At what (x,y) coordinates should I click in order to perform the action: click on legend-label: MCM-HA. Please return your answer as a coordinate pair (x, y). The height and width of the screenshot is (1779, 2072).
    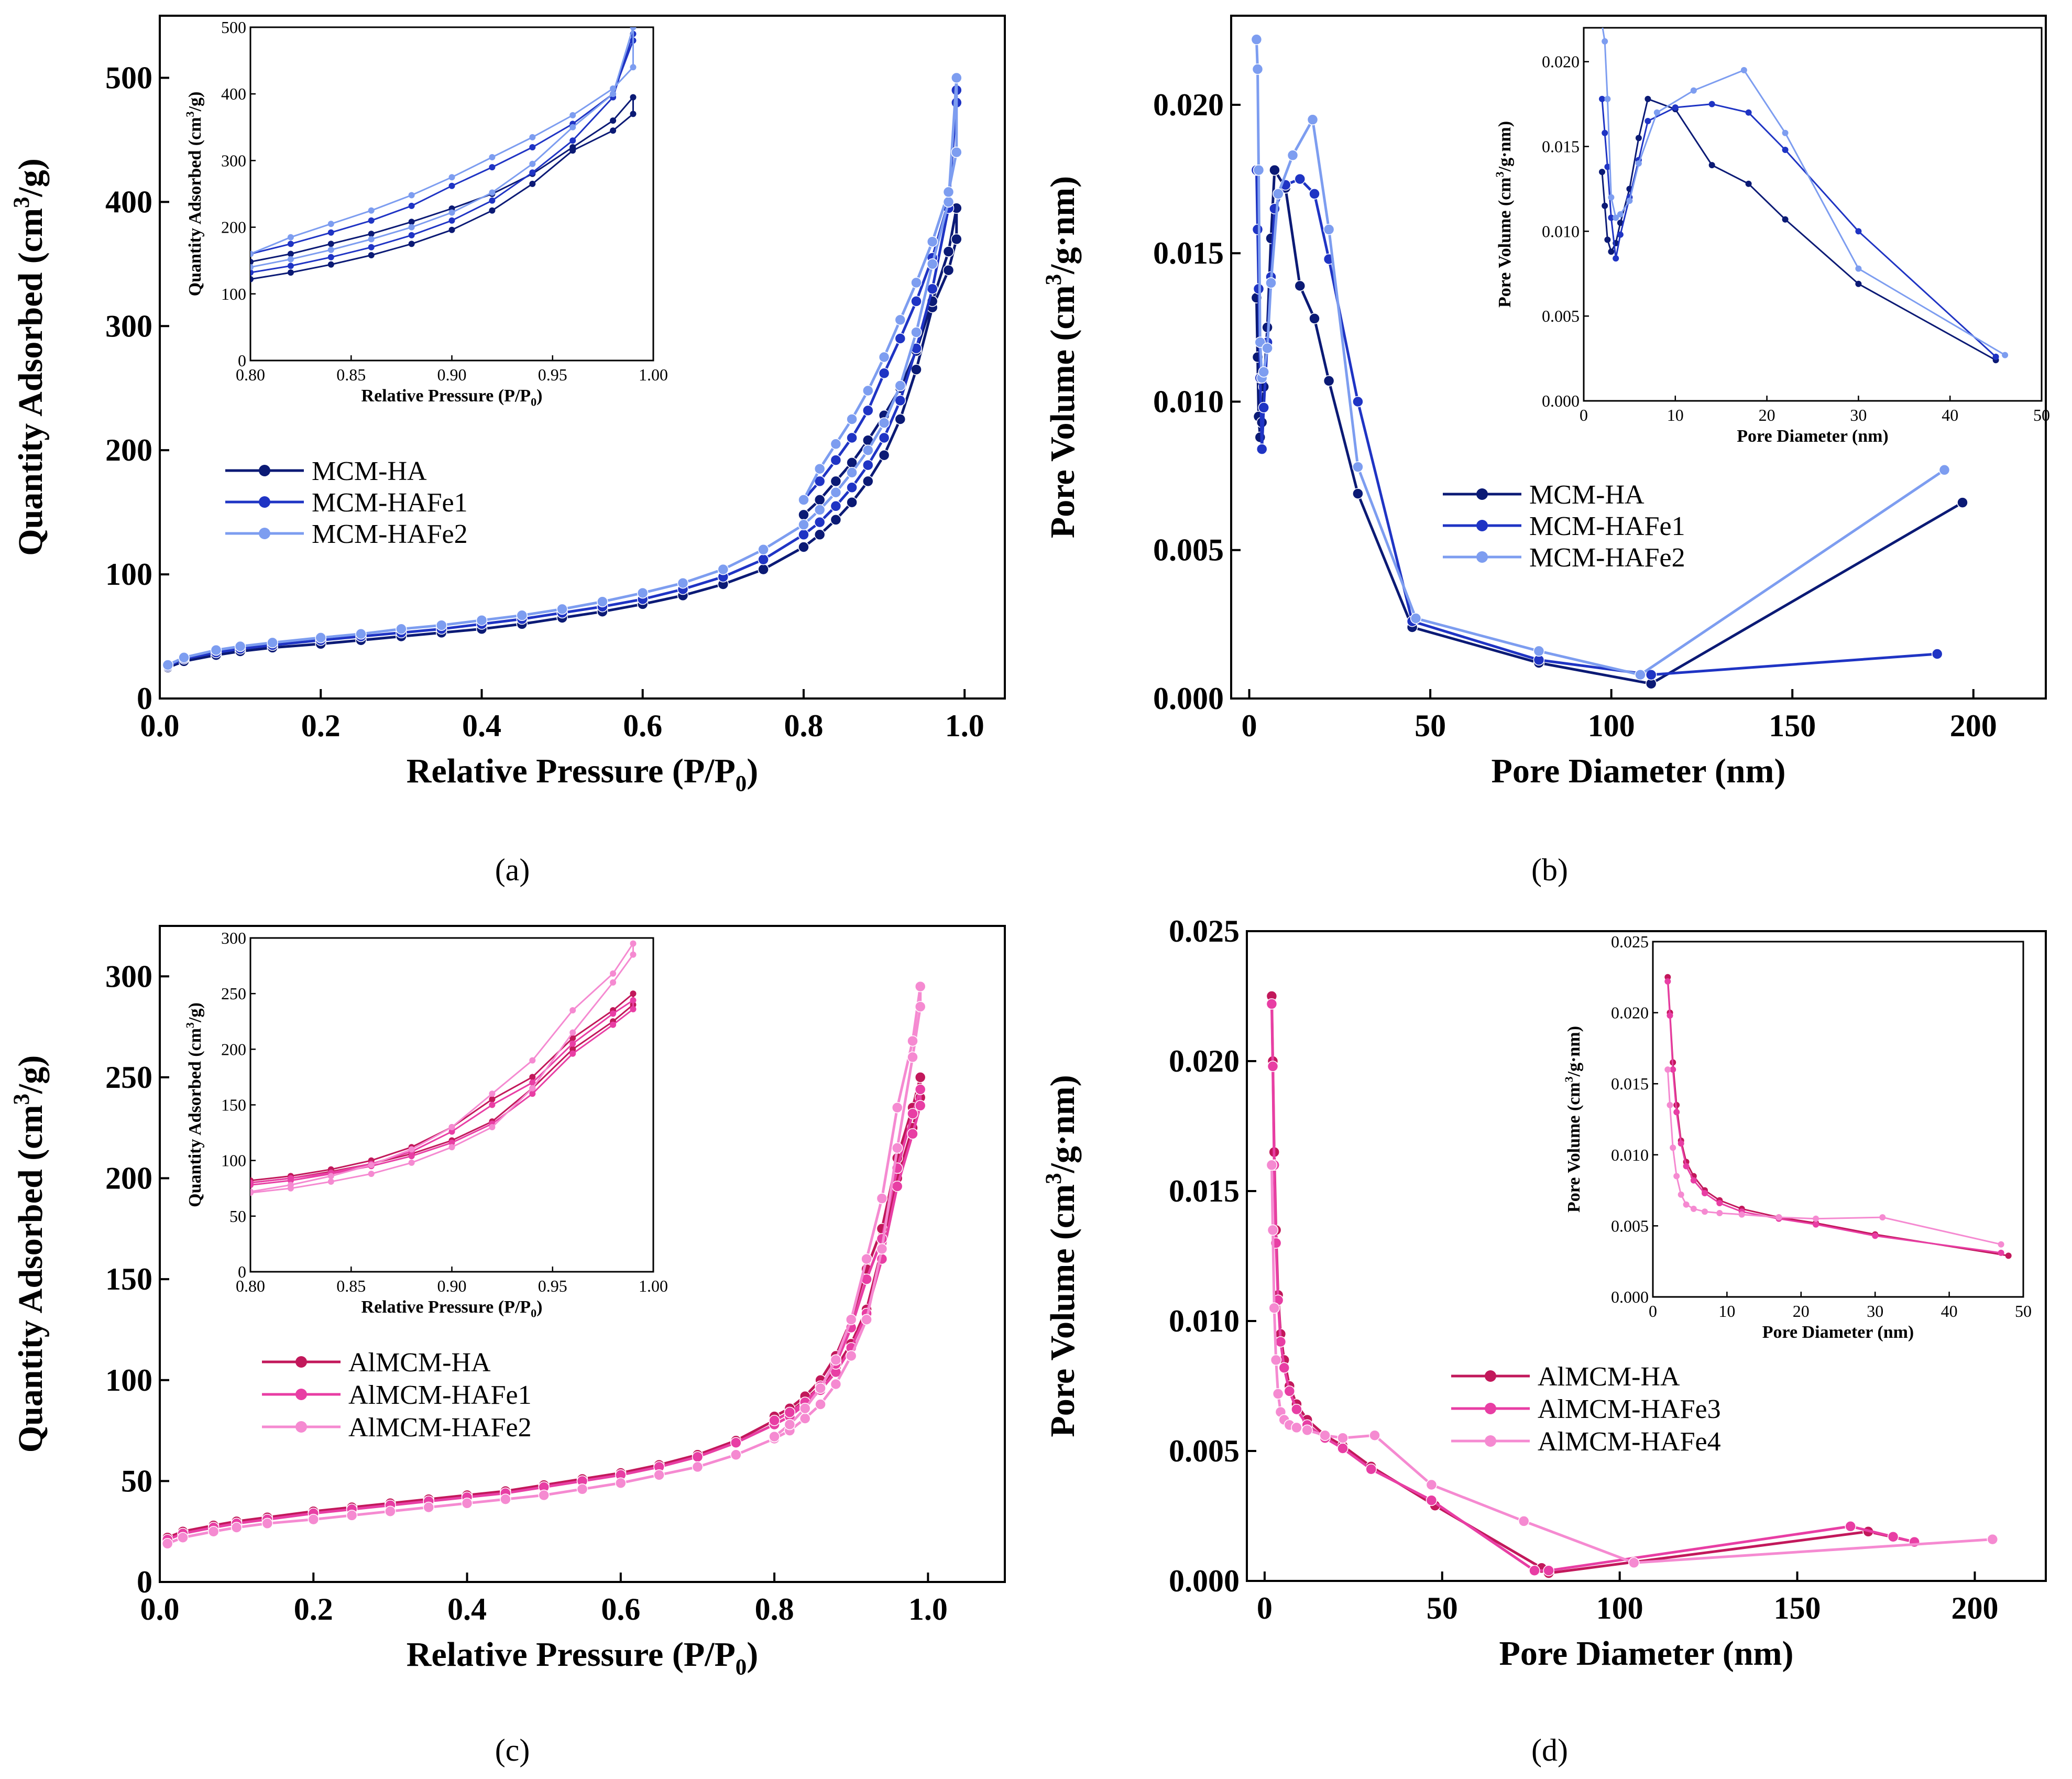
    Looking at the image, I should click on (1587, 495).